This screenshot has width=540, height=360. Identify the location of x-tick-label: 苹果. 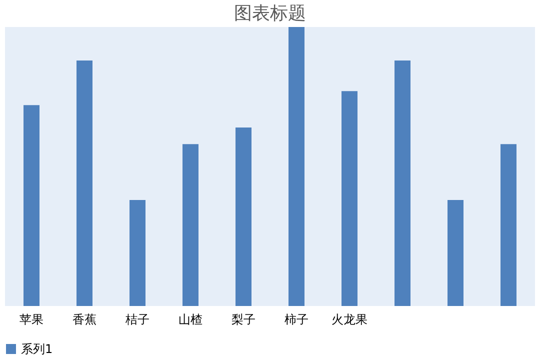
(32, 319).